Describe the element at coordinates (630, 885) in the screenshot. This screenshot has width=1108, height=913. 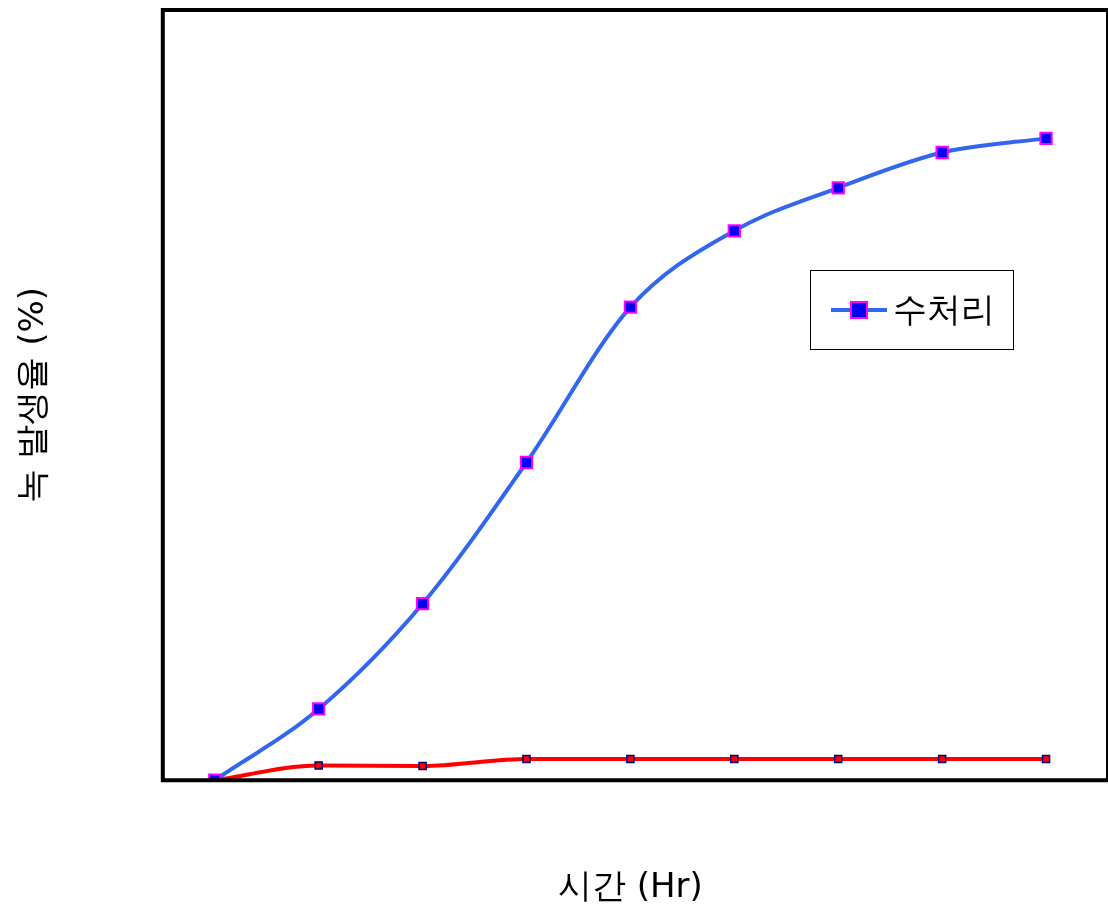
I see `x-axis-title: 시간 (Hr)` at that location.